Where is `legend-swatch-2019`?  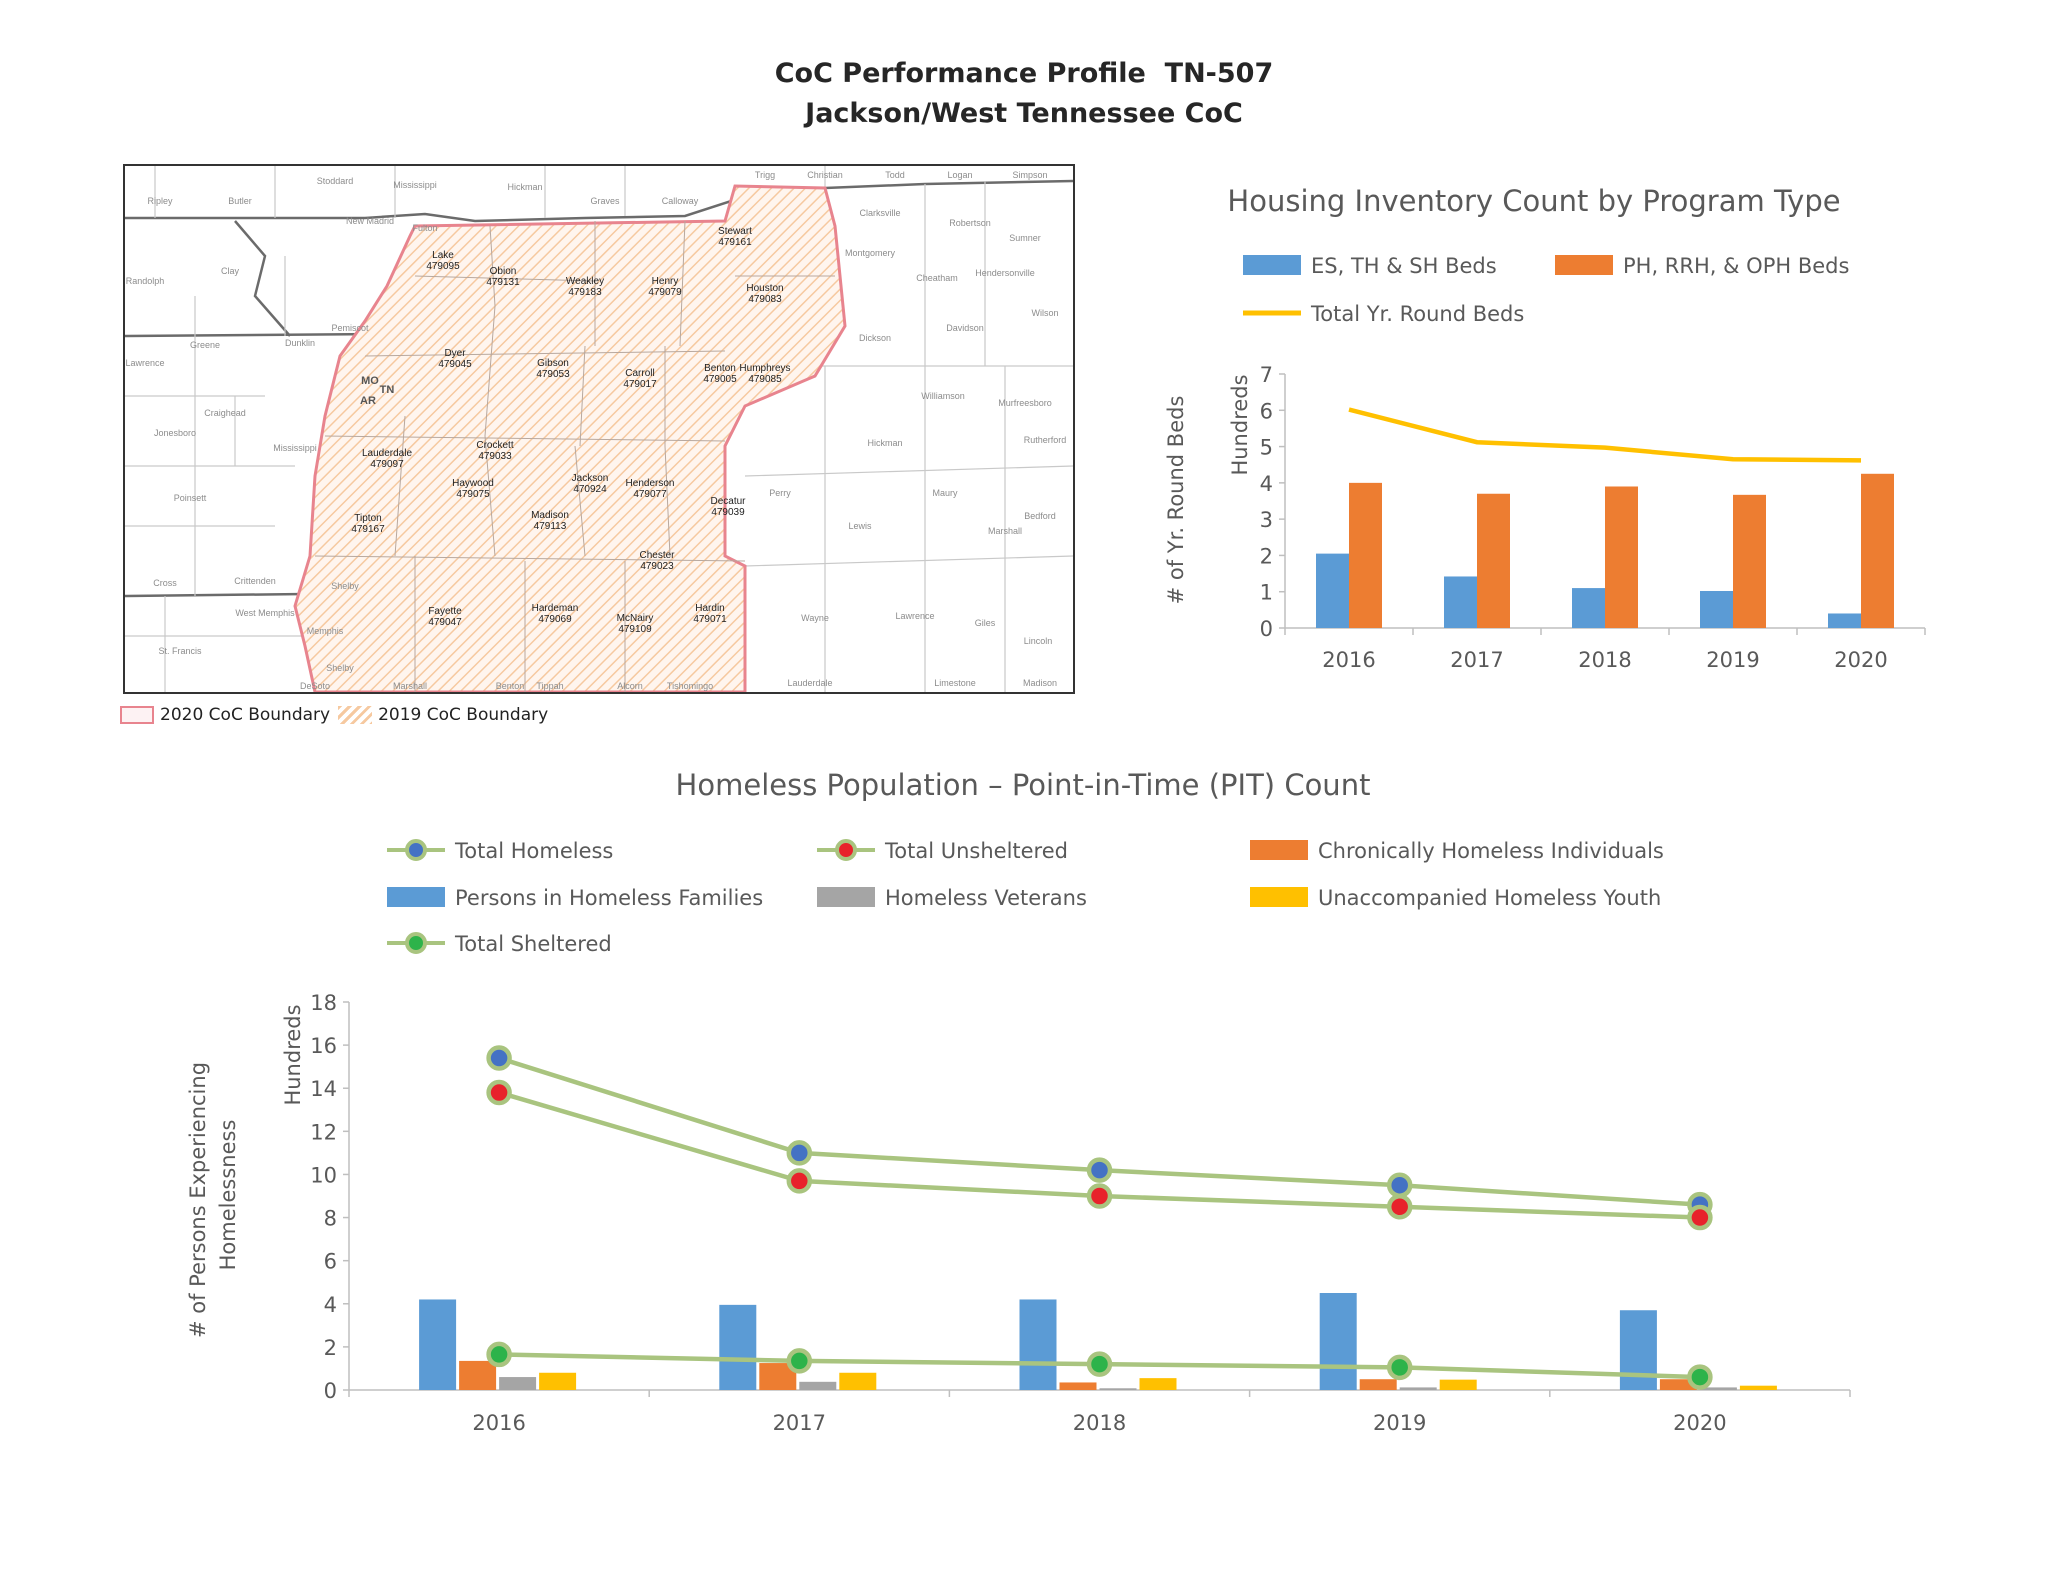 legend-swatch-2019 is located at coordinates (355, 715).